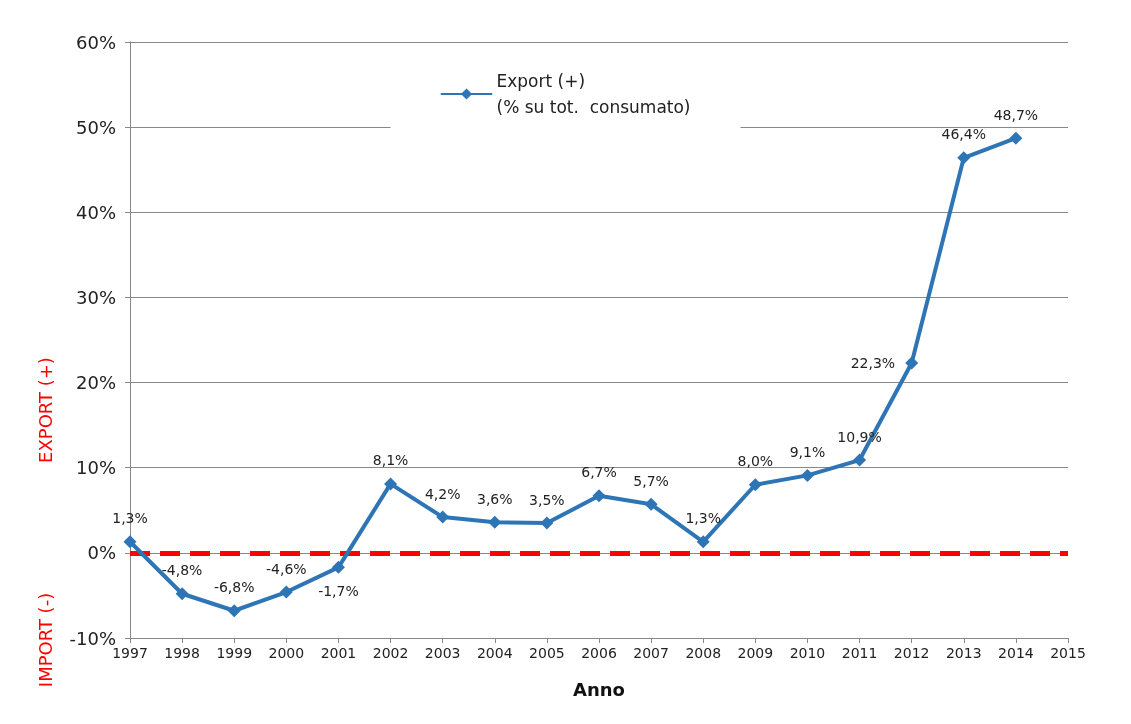  Describe the element at coordinates (964, 134) in the screenshot. I see `data-label: 46,4%` at that location.